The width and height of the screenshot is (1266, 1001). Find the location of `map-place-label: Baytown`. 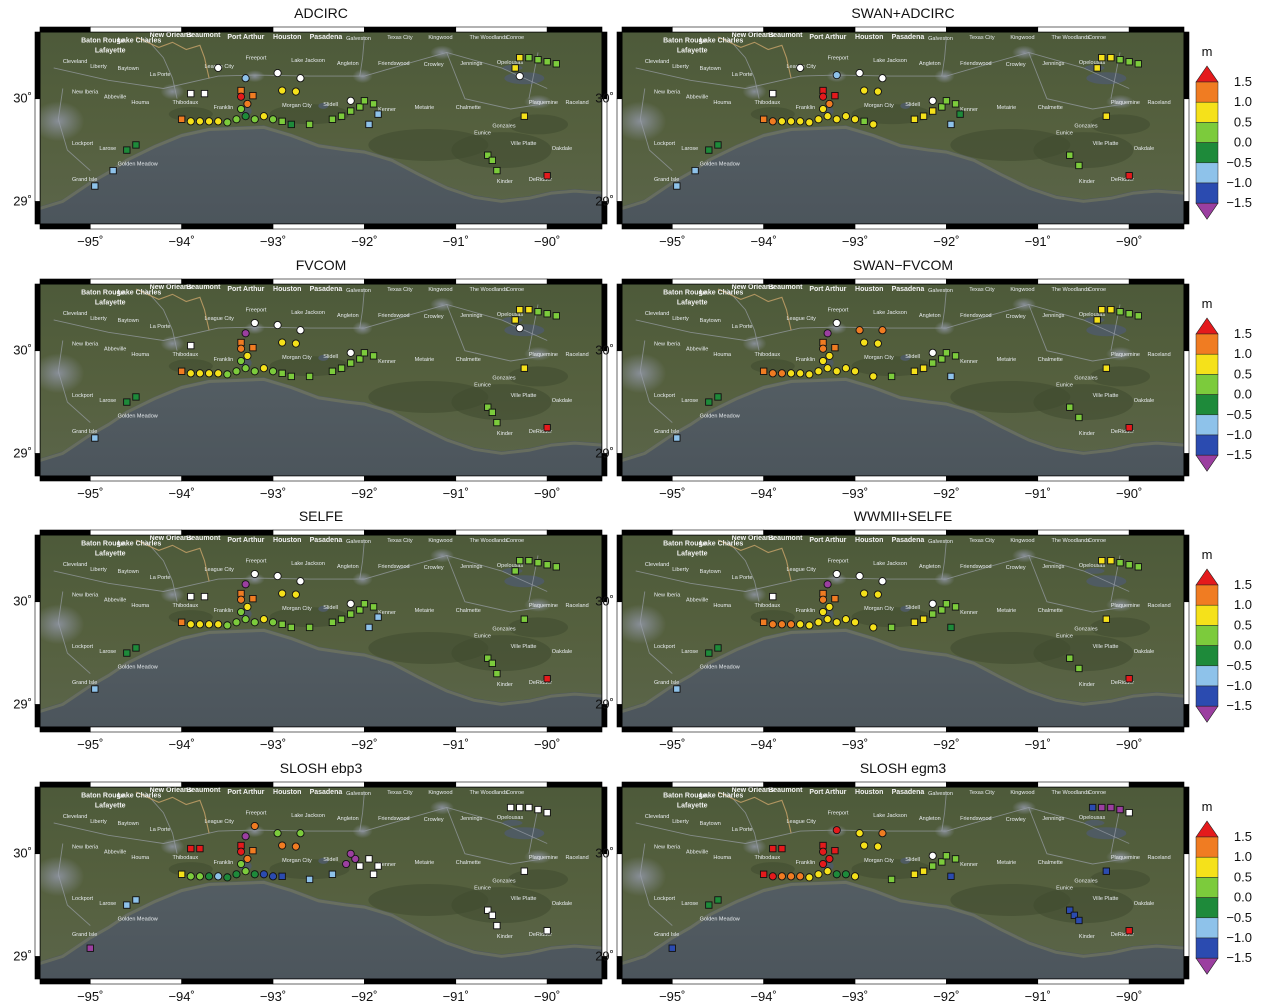

map-place-label: Baytown is located at coordinates (710, 572).